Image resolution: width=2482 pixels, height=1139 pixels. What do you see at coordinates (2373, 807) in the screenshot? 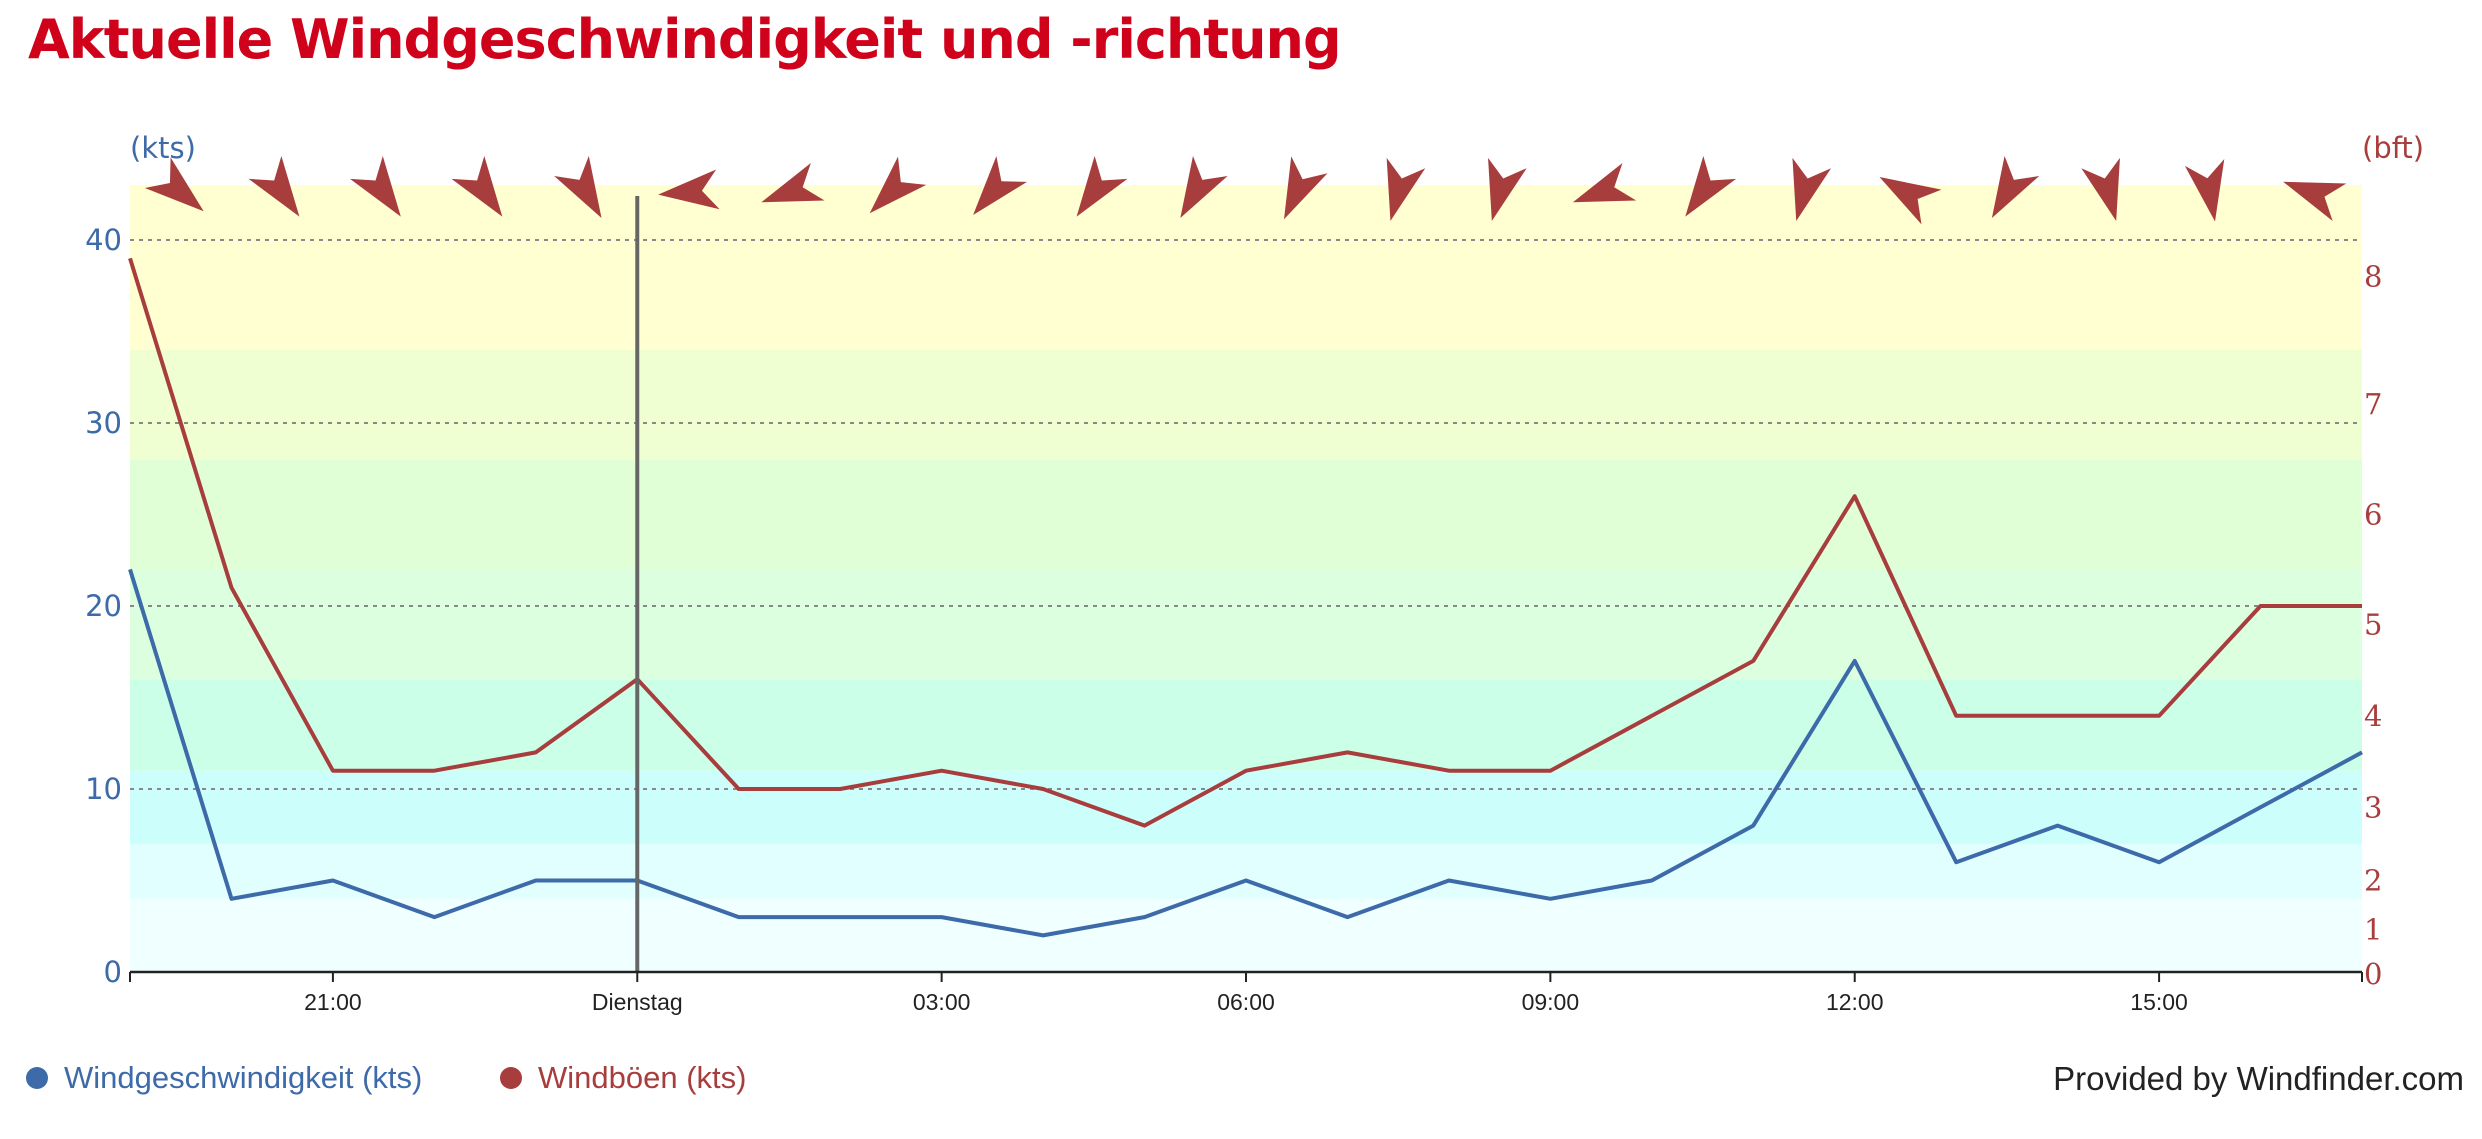
I see `y-right-tick-label: 3` at bounding box center [2373, 807].